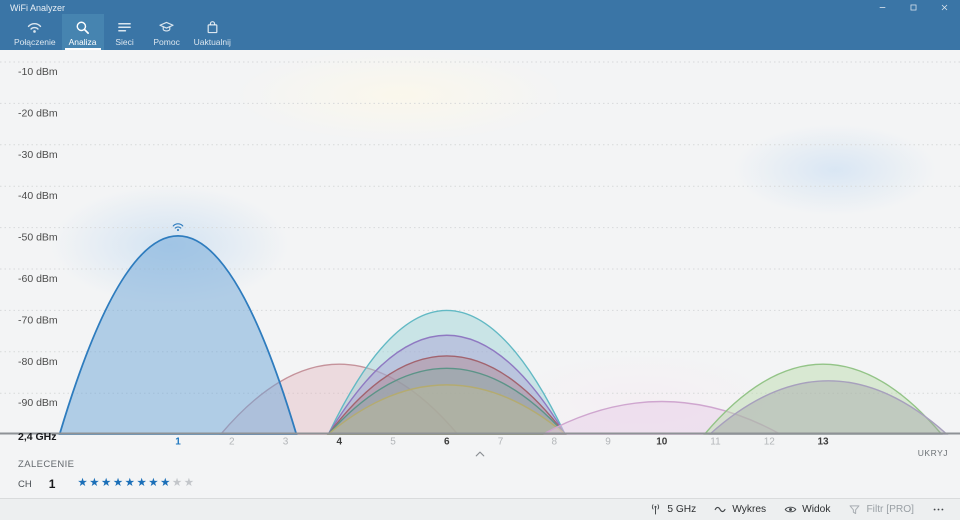 This screenshot has width=960, height=520. What do you see at coordinates (656, 509) in the screenshot?
I see `antenna-icon` at bounding box center [656, 509].